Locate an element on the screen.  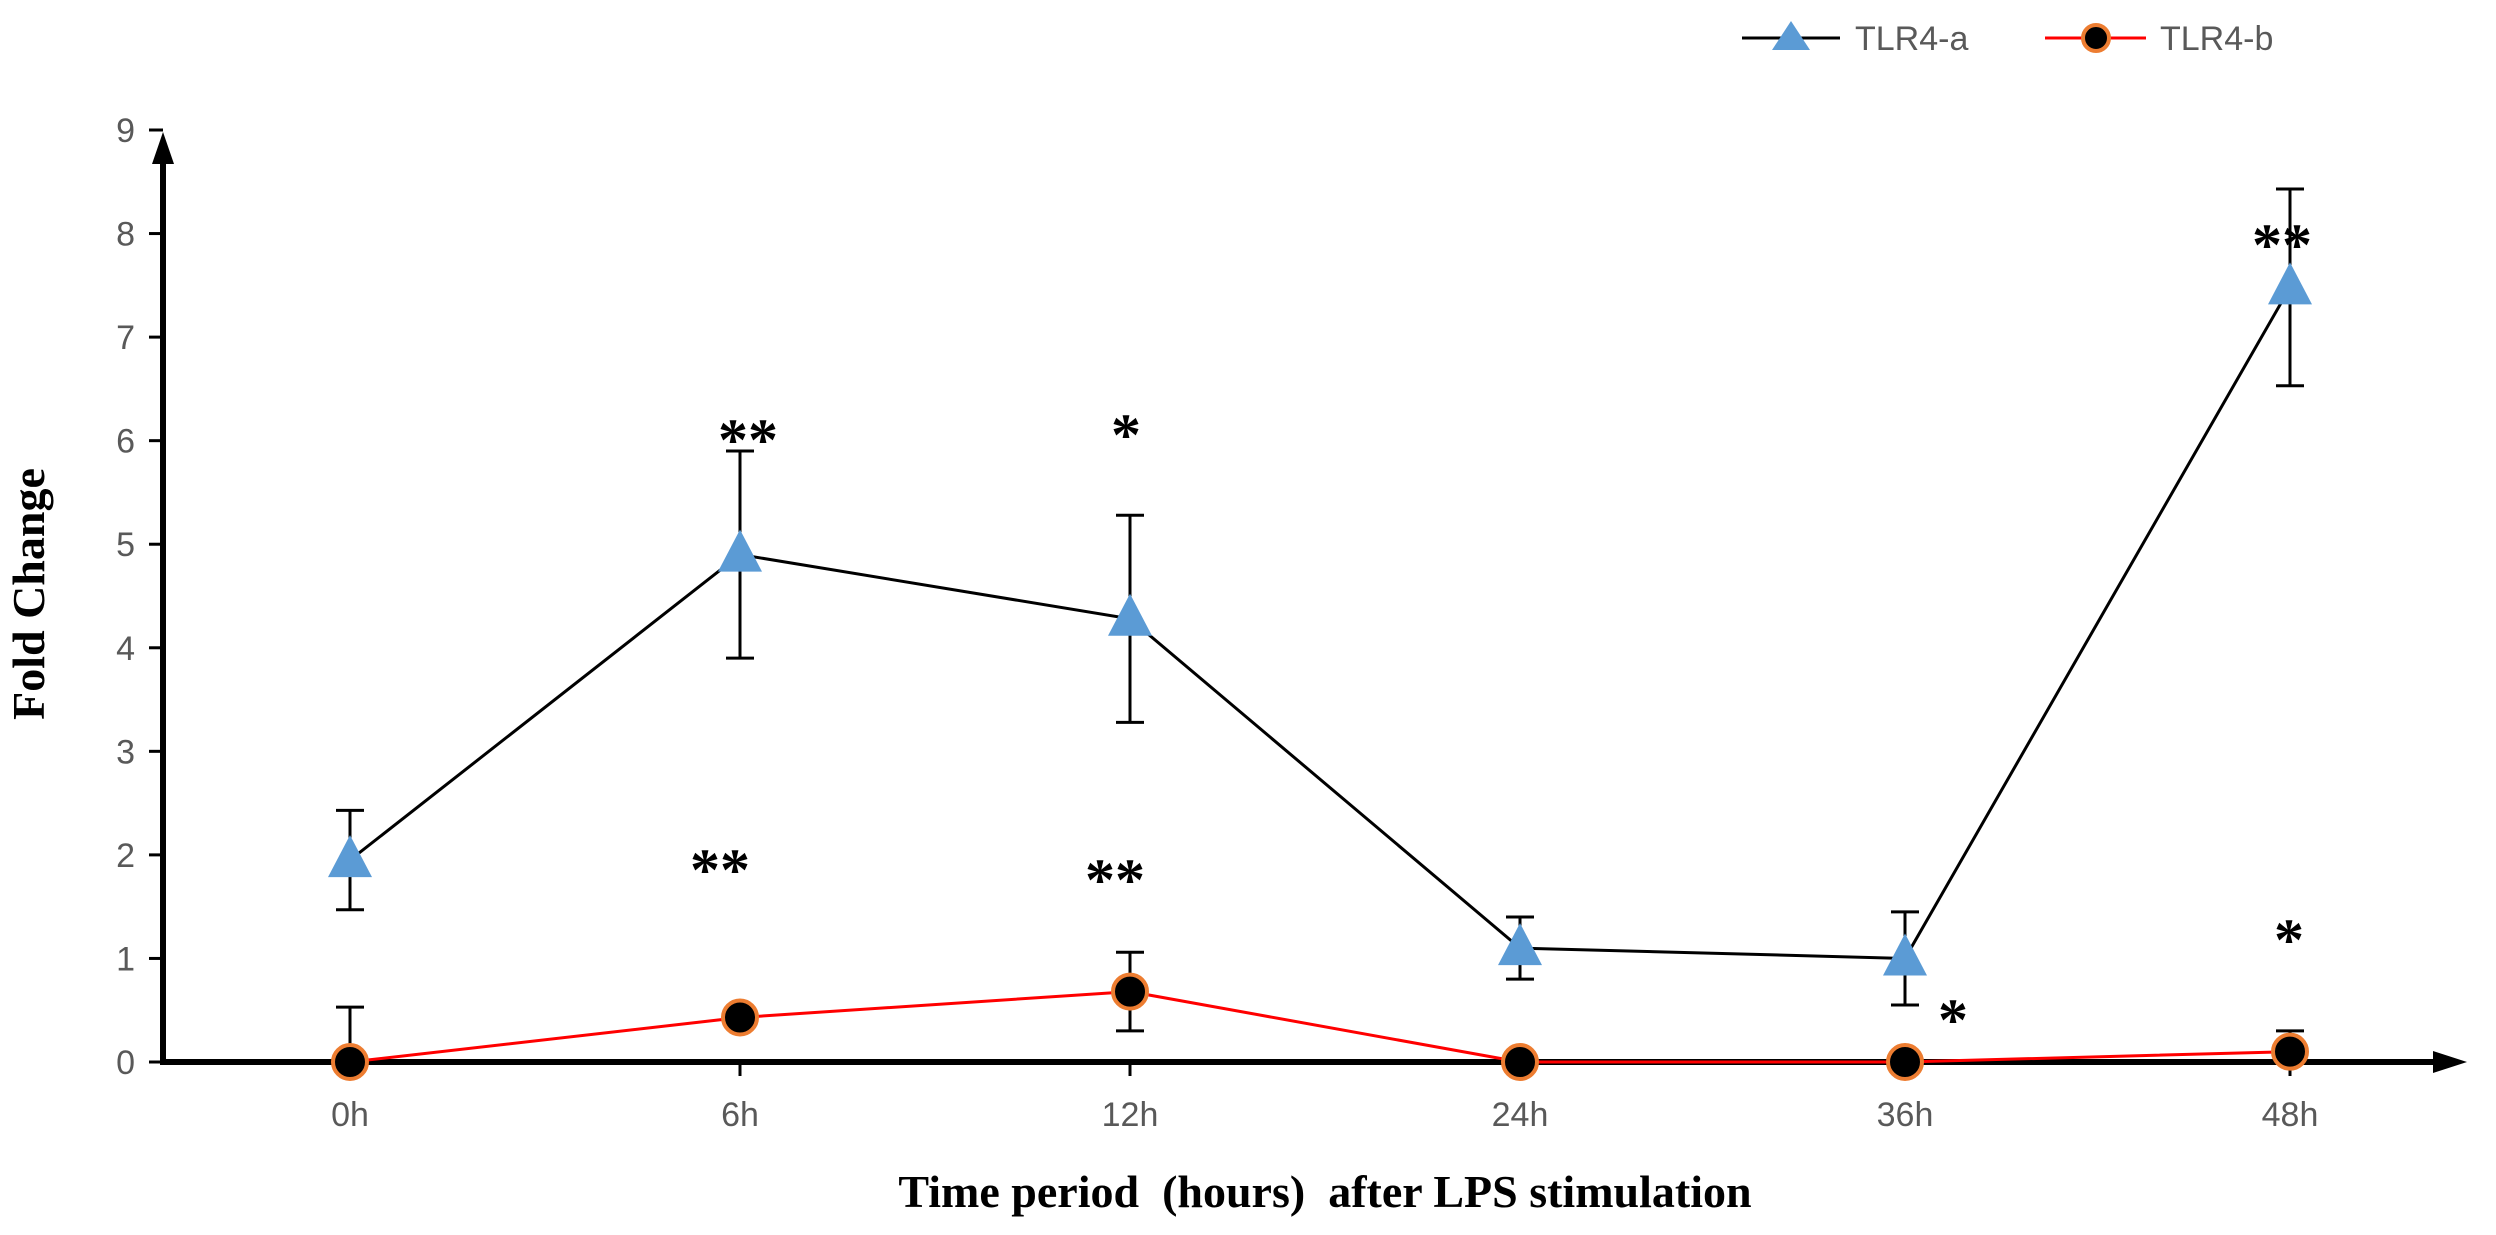
x-tick-label: 0h is located at coordinates (350, 1115).